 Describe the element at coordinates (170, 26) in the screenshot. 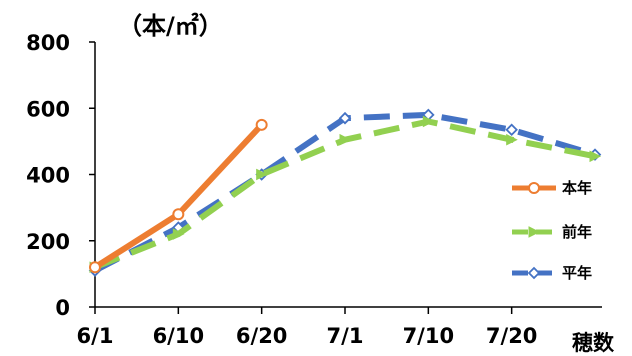

I see `y-axis-unit-label: （本/㎡）` at that location.